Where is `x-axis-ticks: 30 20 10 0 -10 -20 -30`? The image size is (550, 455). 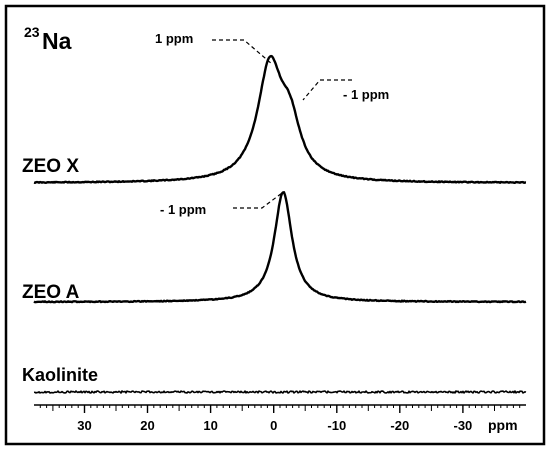
x-axis-ticks: 30 20 10 0 -10 -20 -30 is located at coordinates (280, 419).